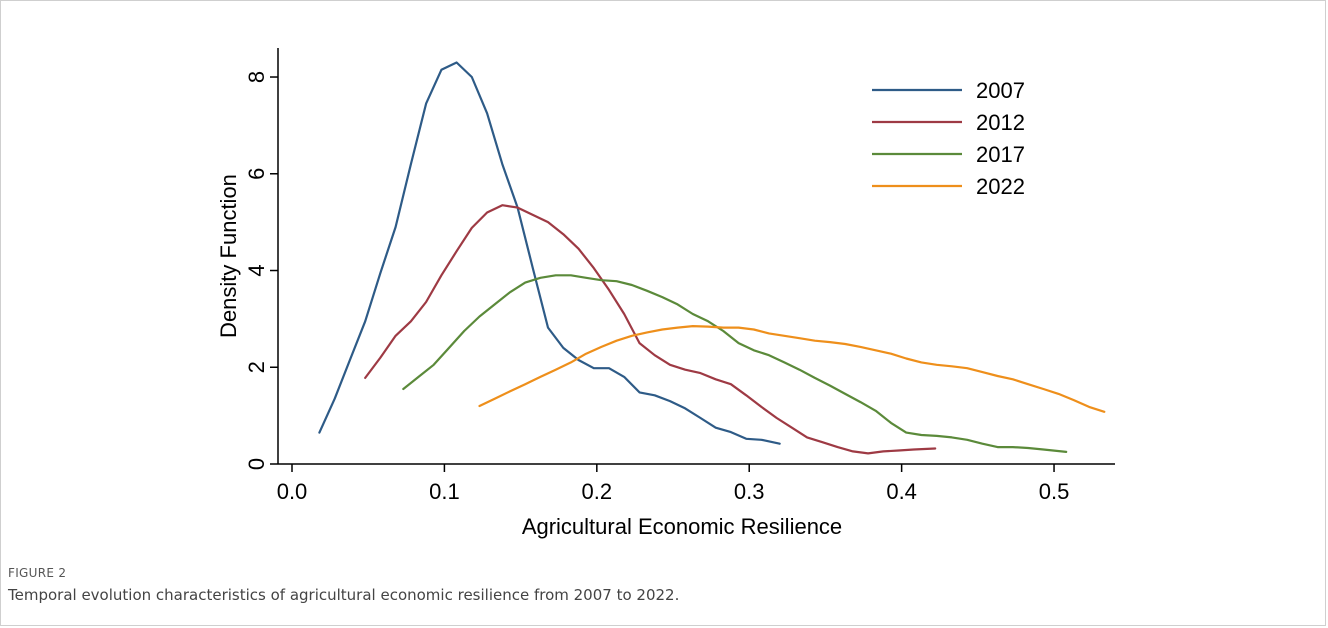 The image size is (1328, 628). I want to click on y-axis-label: Density Function, so click(228, 256).